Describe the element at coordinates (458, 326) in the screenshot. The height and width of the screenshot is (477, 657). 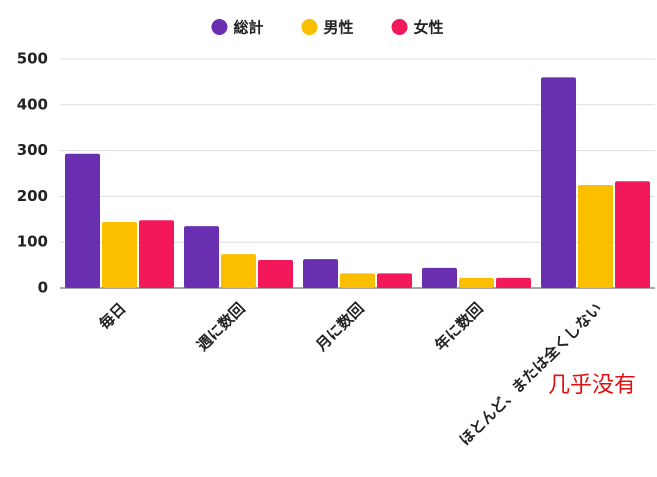
I see `x-tick-label: 年に数回` at that location.